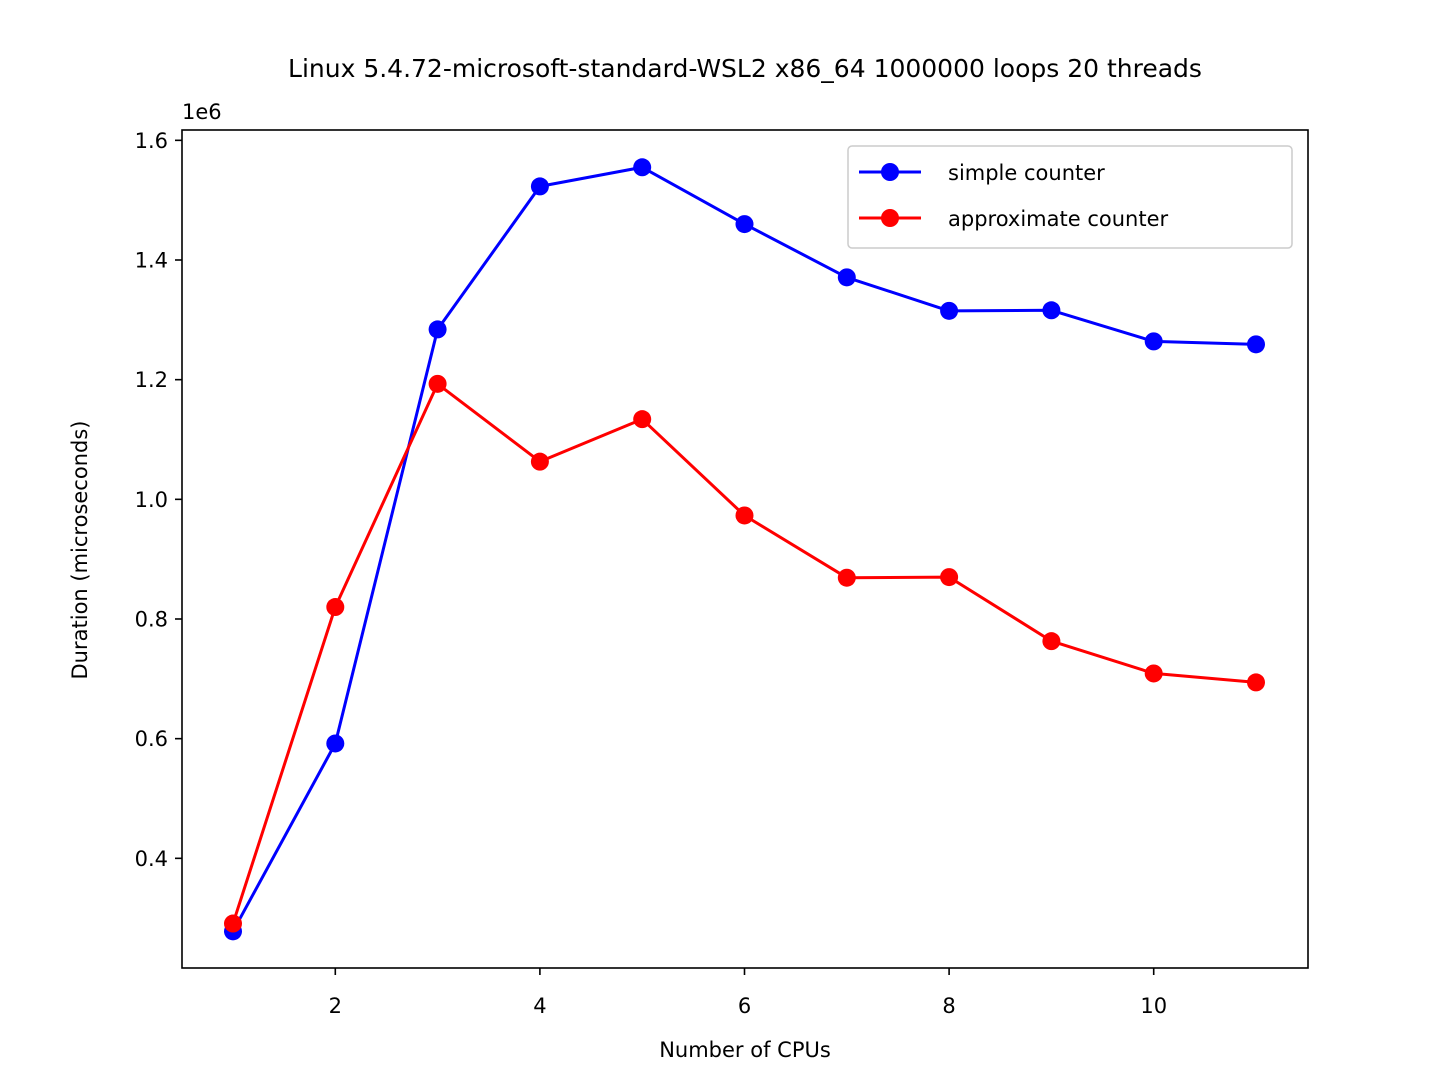 The width and height of the screenshot is (1452, 1089). Describe the element at coordinates (80, 550) in the screenshot. I see `y-axis-label: Duration (microseconds)` at that location.